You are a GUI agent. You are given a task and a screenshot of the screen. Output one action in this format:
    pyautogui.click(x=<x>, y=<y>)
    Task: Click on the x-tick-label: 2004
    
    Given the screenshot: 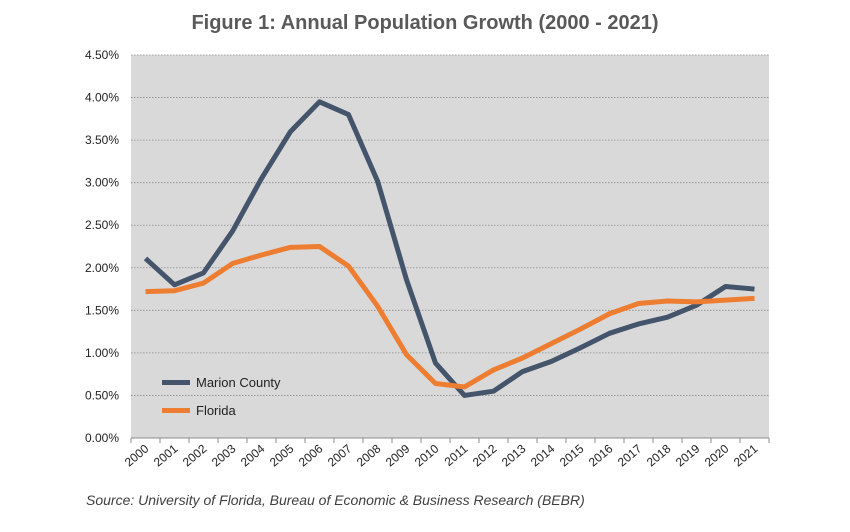 What is the action you would take?
    pyautogui.click(x=253, y=455)
    